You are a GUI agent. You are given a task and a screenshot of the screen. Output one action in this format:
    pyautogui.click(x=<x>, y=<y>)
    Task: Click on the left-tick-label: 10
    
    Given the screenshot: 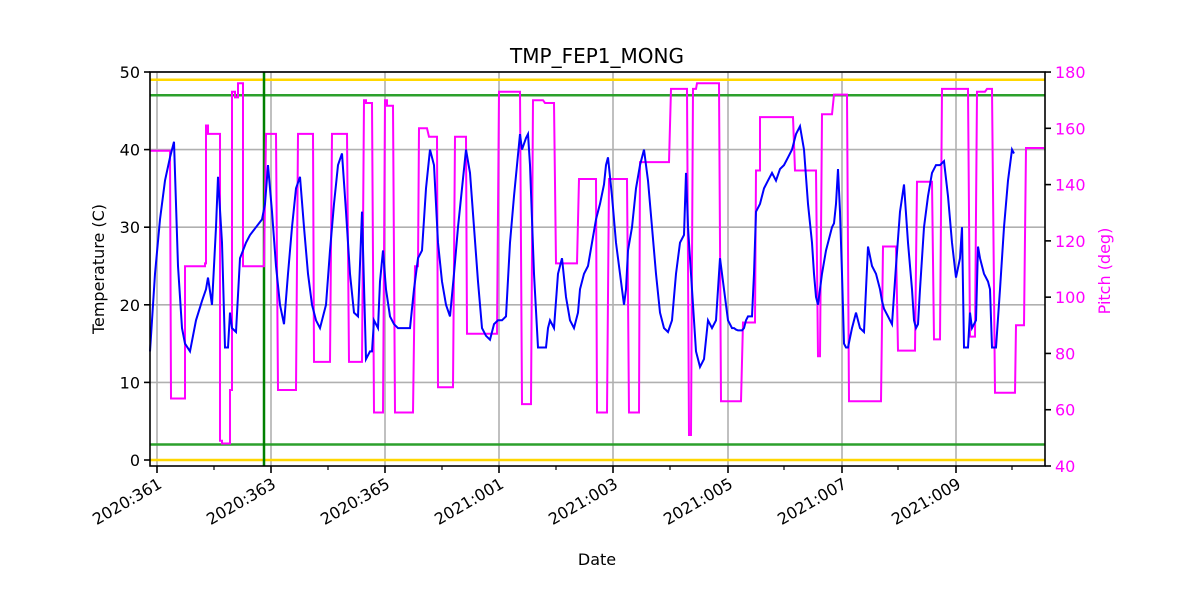 What is the action you would take?
    pyautogui.click(x=130, y=382)
    